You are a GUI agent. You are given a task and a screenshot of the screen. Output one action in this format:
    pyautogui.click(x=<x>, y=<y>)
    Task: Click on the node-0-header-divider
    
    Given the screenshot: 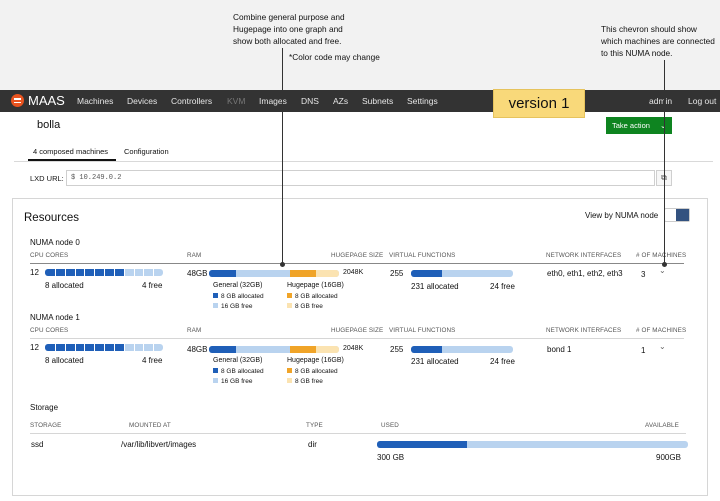 What is the action you would take?
    pyautogui.click(x=357, y=263)
    